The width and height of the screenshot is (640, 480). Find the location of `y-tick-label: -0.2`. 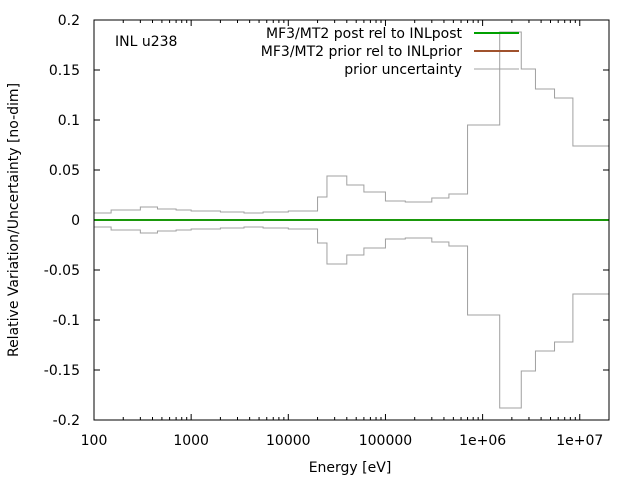

y-tick-label: -0.2 is located at coordinates (66, 421).